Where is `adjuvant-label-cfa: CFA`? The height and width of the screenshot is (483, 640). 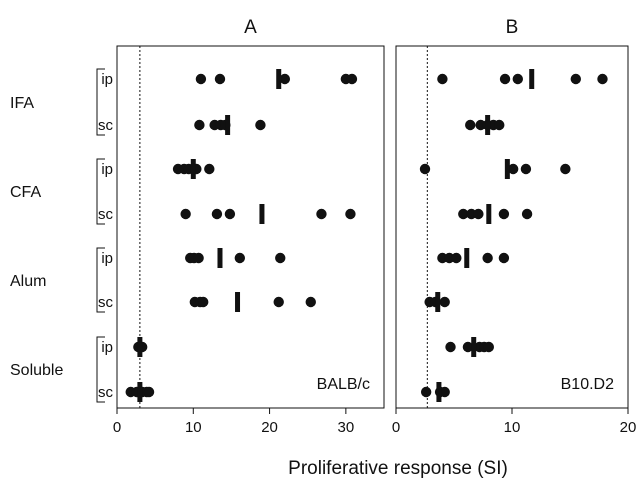
adjuvant-label-cfa: CFA is located at coordinates (25, 192).